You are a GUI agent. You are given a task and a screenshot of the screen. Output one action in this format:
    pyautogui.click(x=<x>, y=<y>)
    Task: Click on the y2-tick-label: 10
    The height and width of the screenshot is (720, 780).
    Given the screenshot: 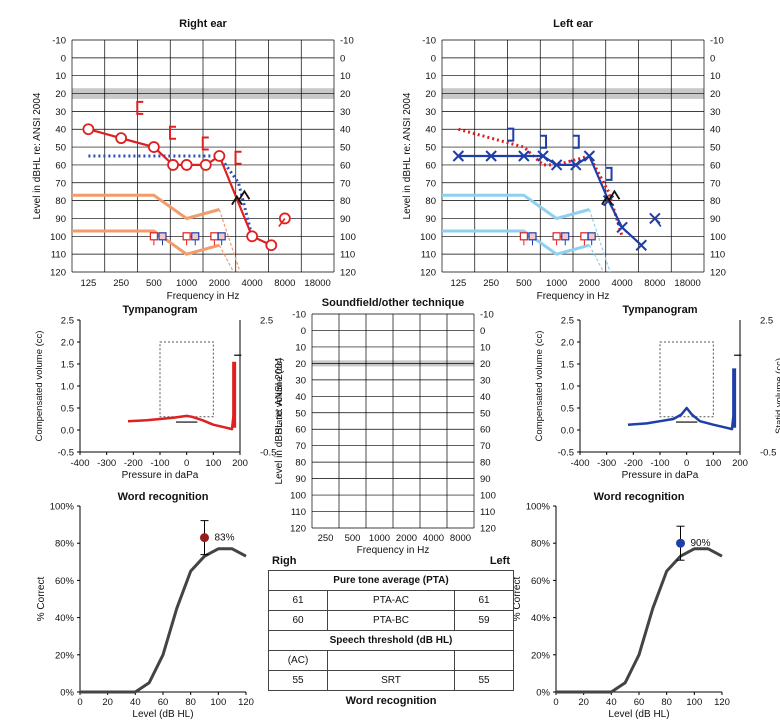 What is the action you would take?
    pyautogui.click(x=345, y=76)
    